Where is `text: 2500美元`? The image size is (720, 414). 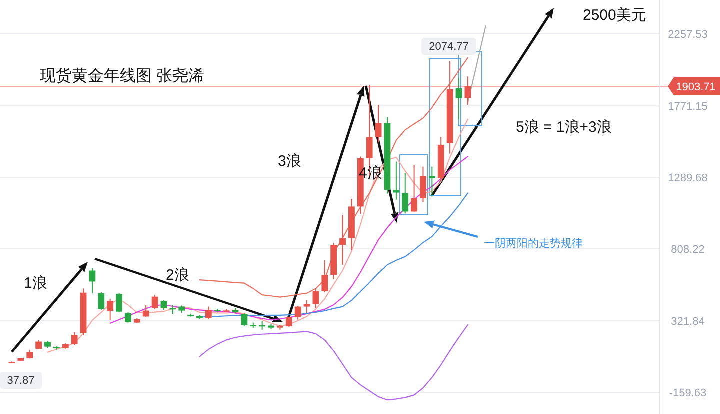
text: 2500美元 is located at coordinates (614, 15).